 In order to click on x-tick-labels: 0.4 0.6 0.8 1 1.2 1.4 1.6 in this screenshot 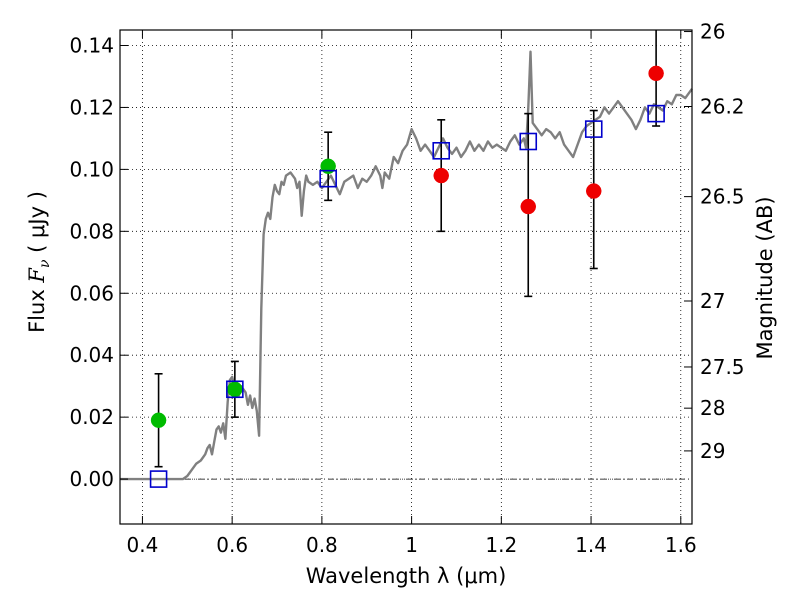, I will do `click(412, 545)`.